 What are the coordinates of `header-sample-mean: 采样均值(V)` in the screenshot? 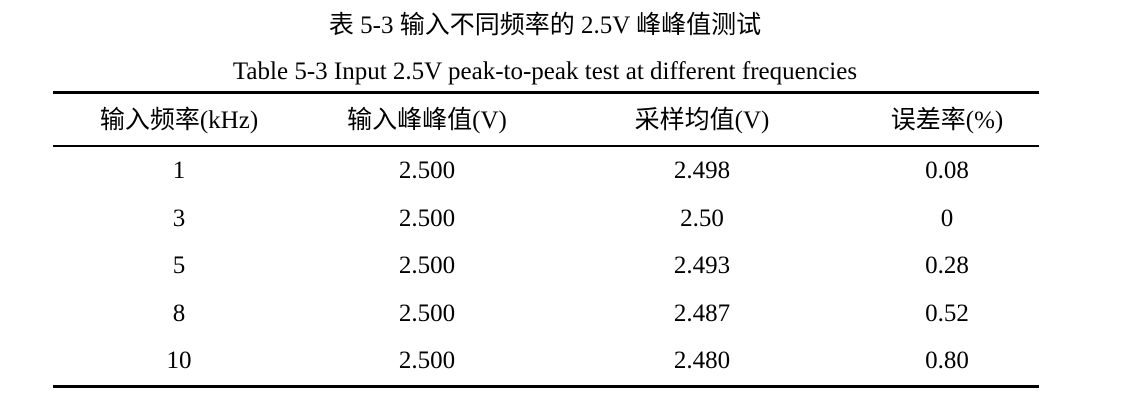 It's located at (702, 120).